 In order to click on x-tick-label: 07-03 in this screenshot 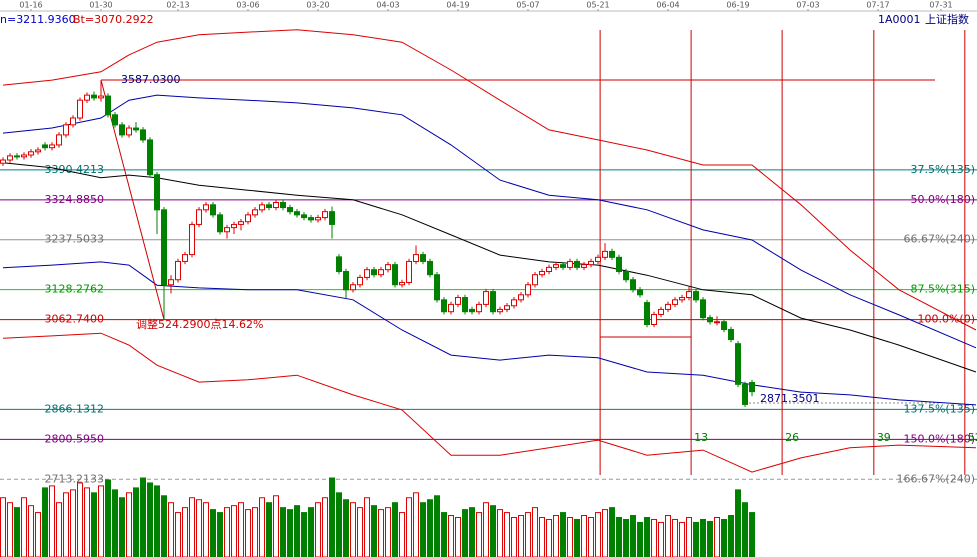, I will do `click(807, 5)`.